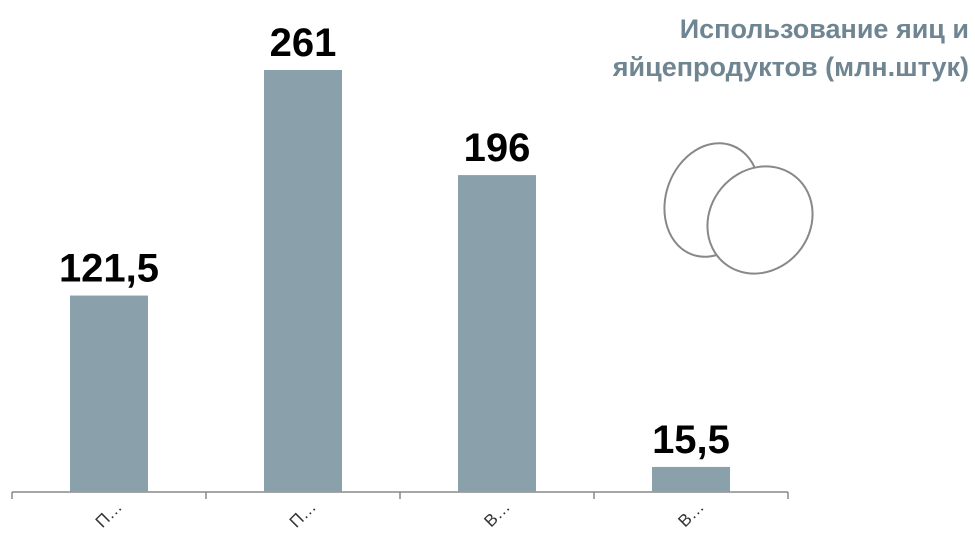 Image resolution: width=975 pixels, height=546 pixels. What do you see at coordinates (691, 440) in the screenshot?
I see `value-label: 15,5` at bounding box center [691, 440].